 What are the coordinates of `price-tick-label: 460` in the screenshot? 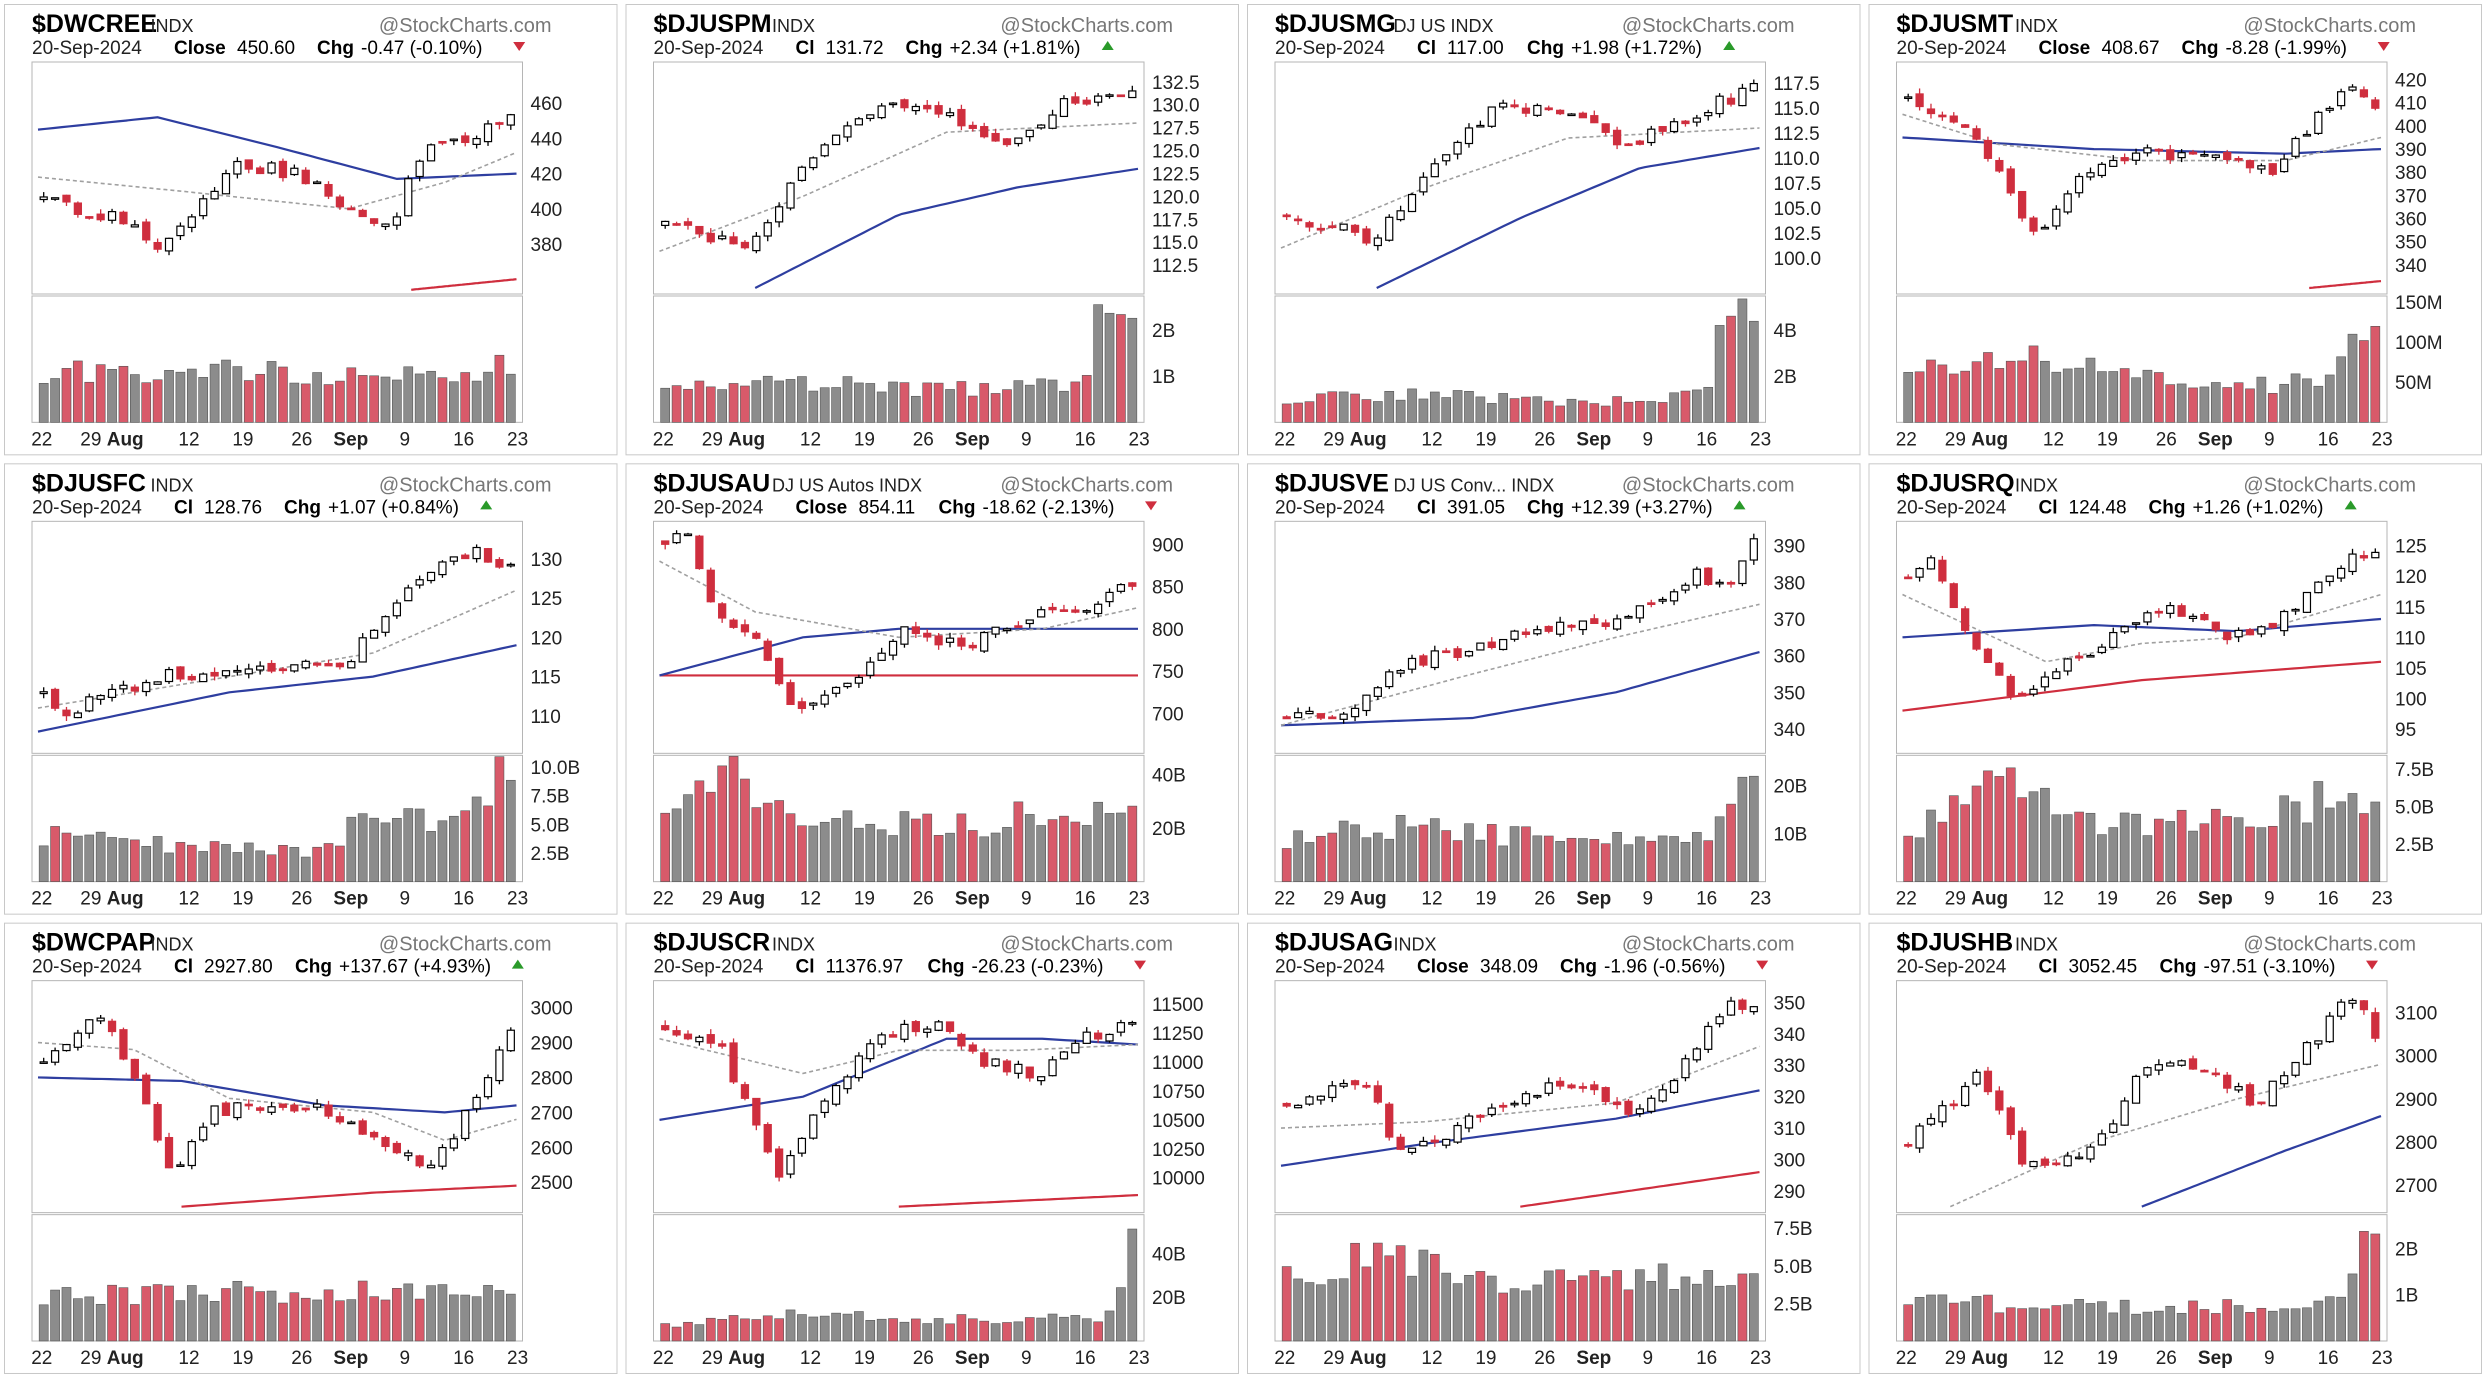 It's located at (547, 104).